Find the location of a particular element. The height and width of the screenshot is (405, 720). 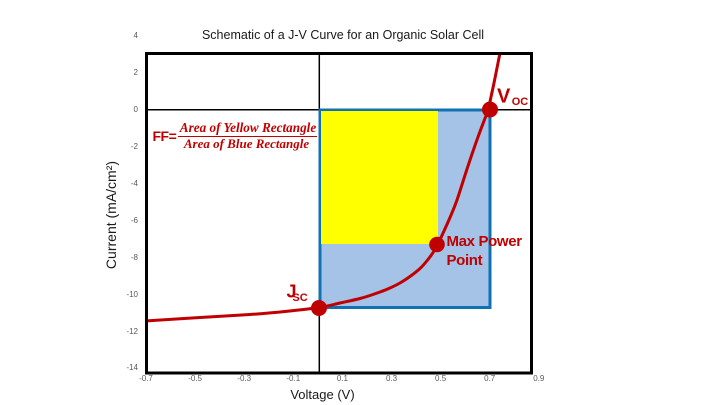

svg-text: SC is located at coordinates (299, 298).